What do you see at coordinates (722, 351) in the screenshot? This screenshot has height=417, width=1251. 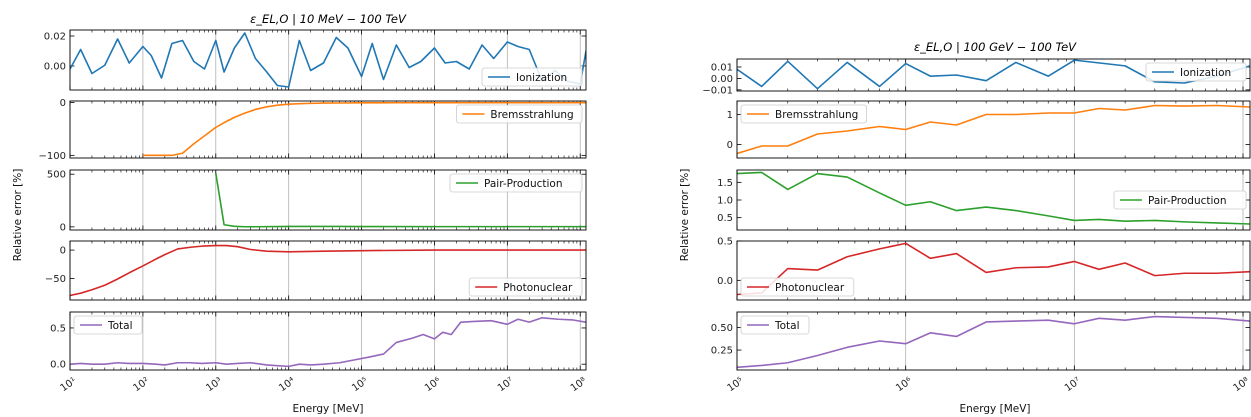 I see `y-tick-label: 0.25` at bounding box center [722, 351].